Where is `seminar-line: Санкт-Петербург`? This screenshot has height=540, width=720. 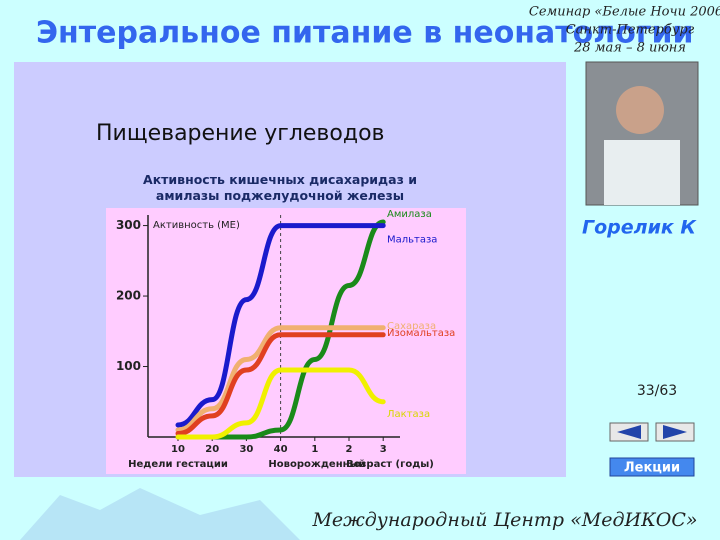
seminar-line: Санкт-Петербург is located at coordinates (630, 30).